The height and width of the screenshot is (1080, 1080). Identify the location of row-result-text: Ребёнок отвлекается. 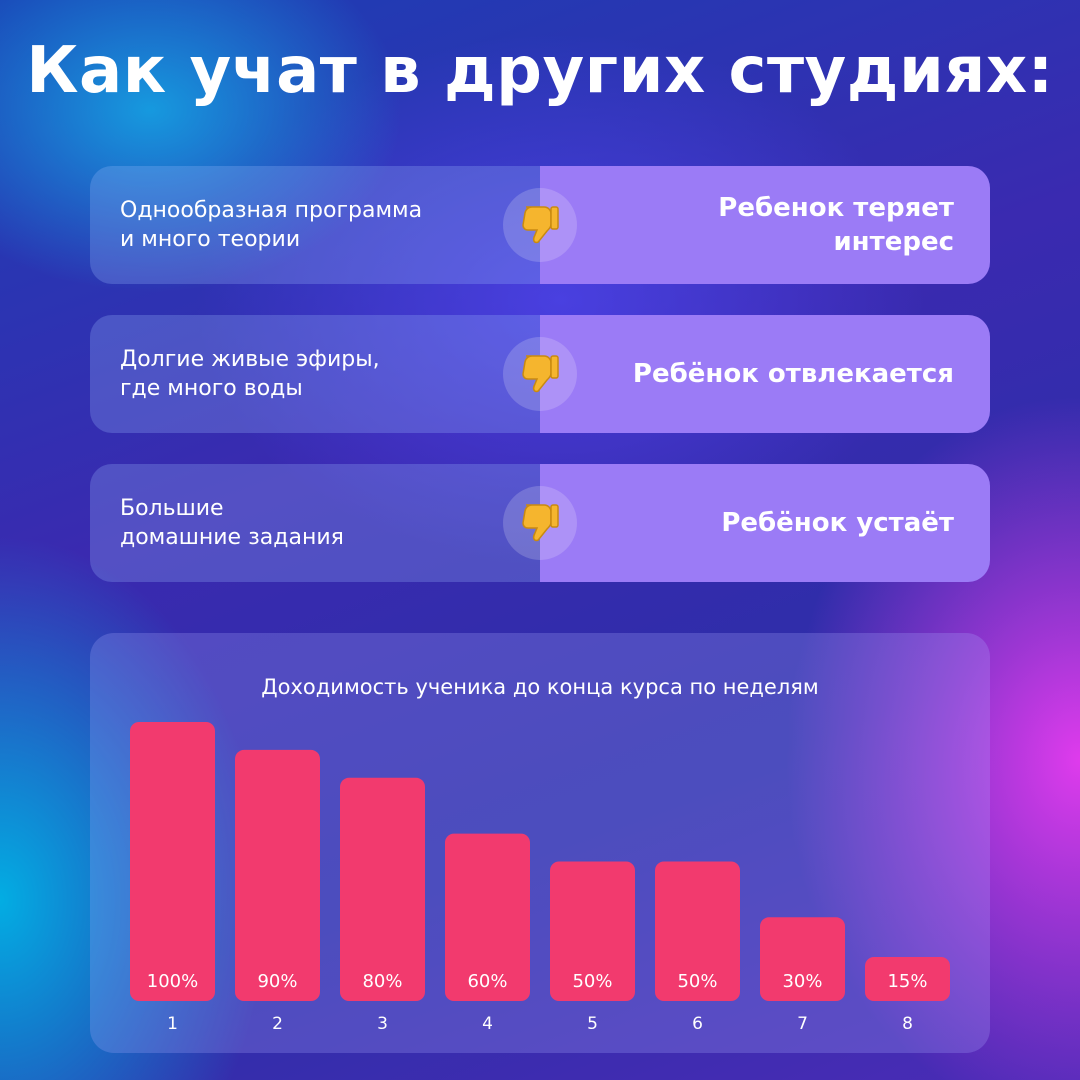
(793, 374).